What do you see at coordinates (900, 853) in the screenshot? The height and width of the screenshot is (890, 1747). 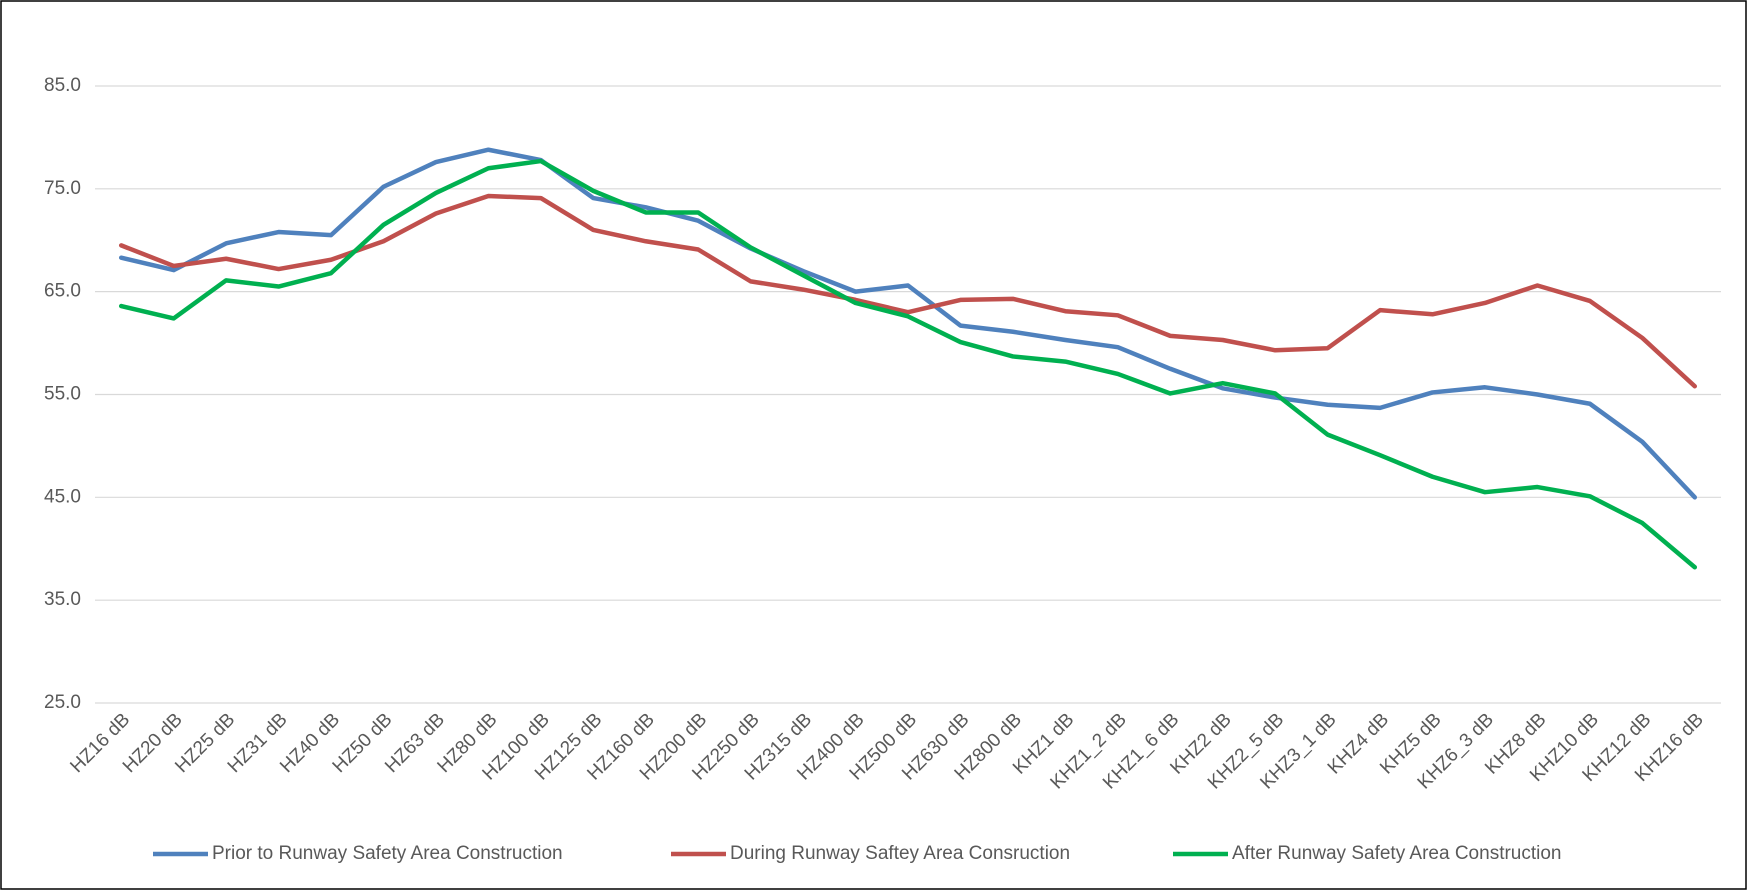 I see `legend-label: During Runway Saftey Area Consruction` at bounding box center [900, 853].